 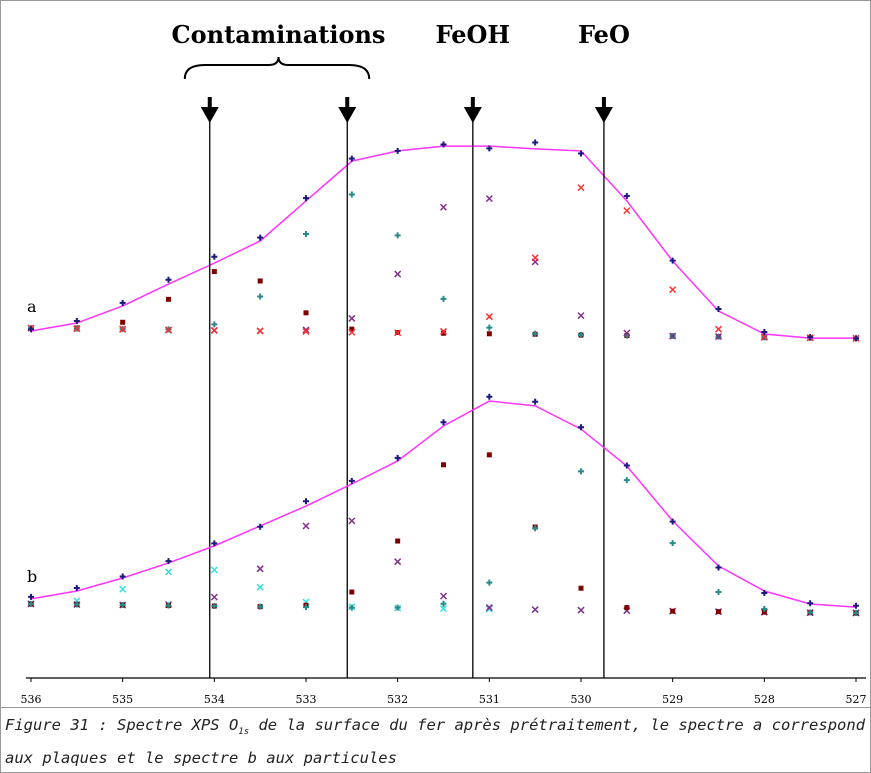 What do you see at coordinates (279, 34) in the screenshot?
I see `annotation-label: Contaminations` at bounding box center [279, 34].